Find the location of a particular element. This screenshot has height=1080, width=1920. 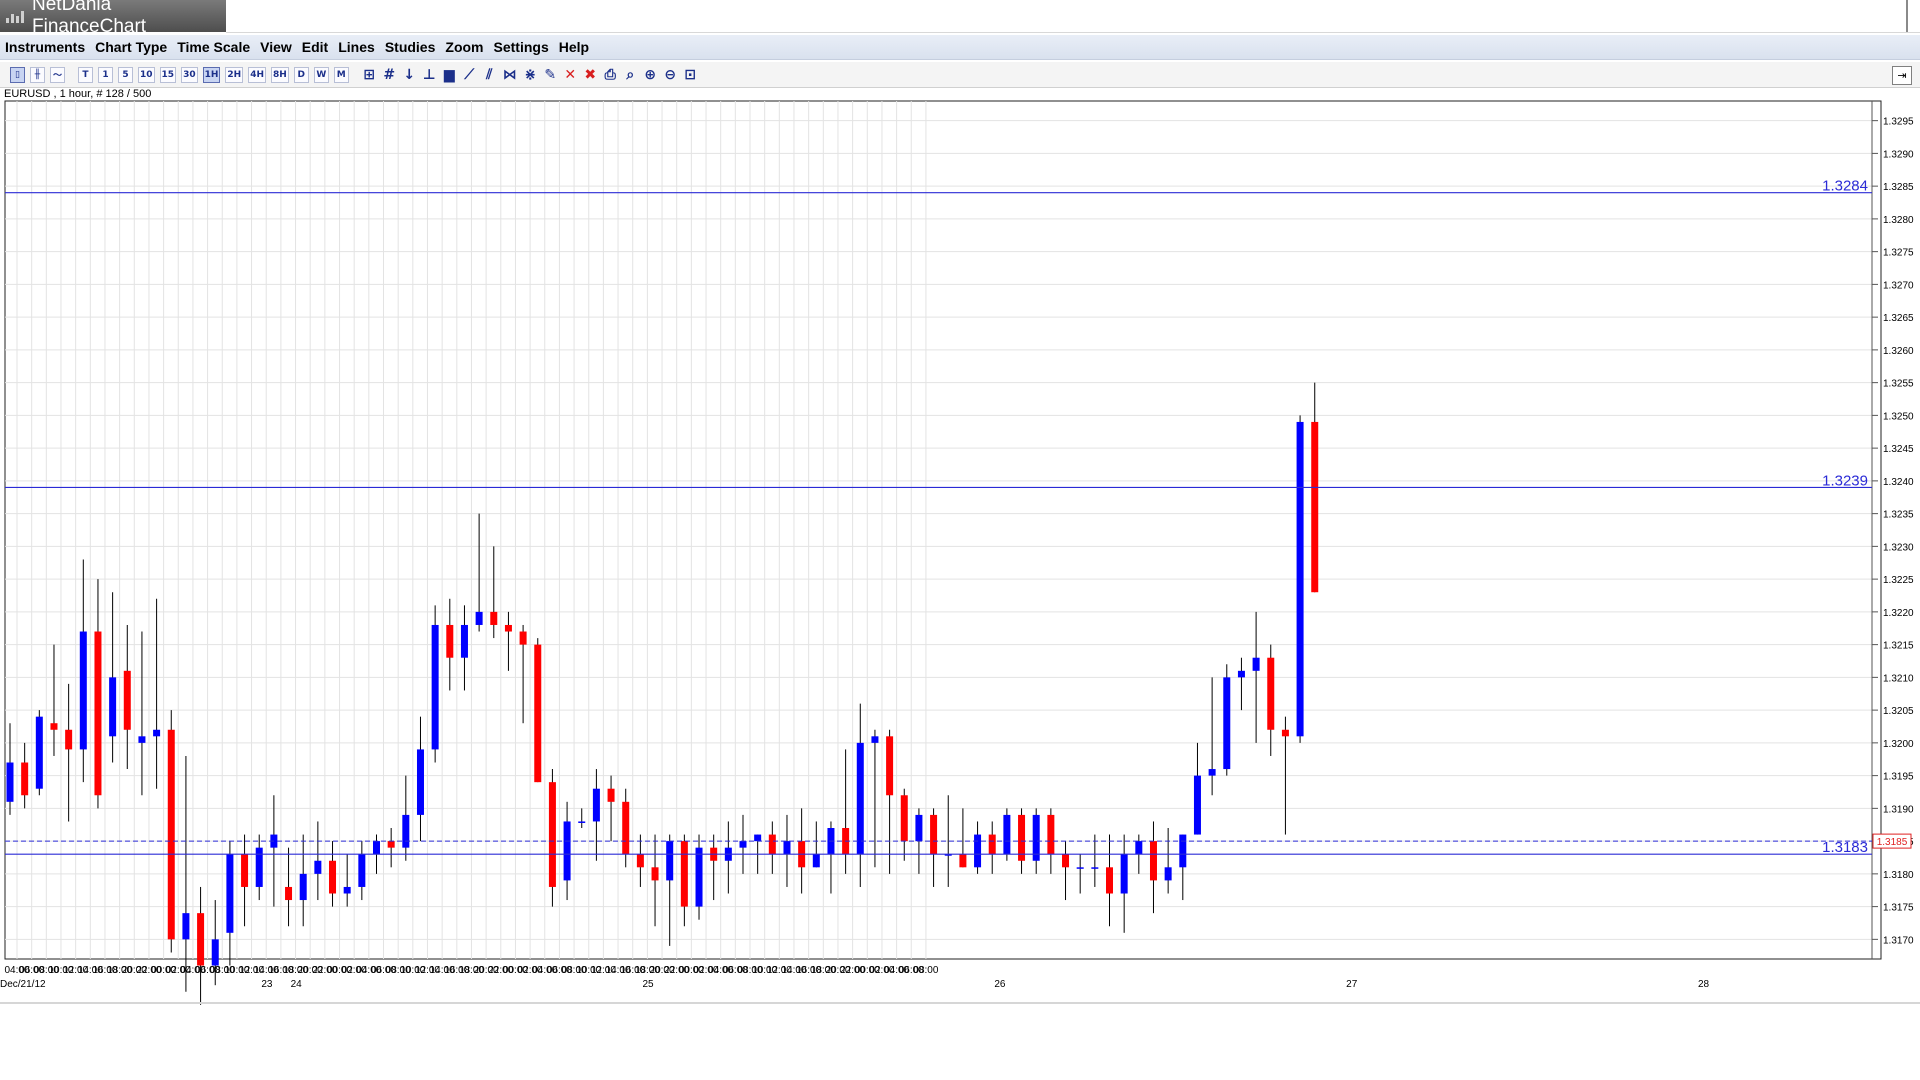

delete-all-icon: ✖ is located at coordinates (590, 74).